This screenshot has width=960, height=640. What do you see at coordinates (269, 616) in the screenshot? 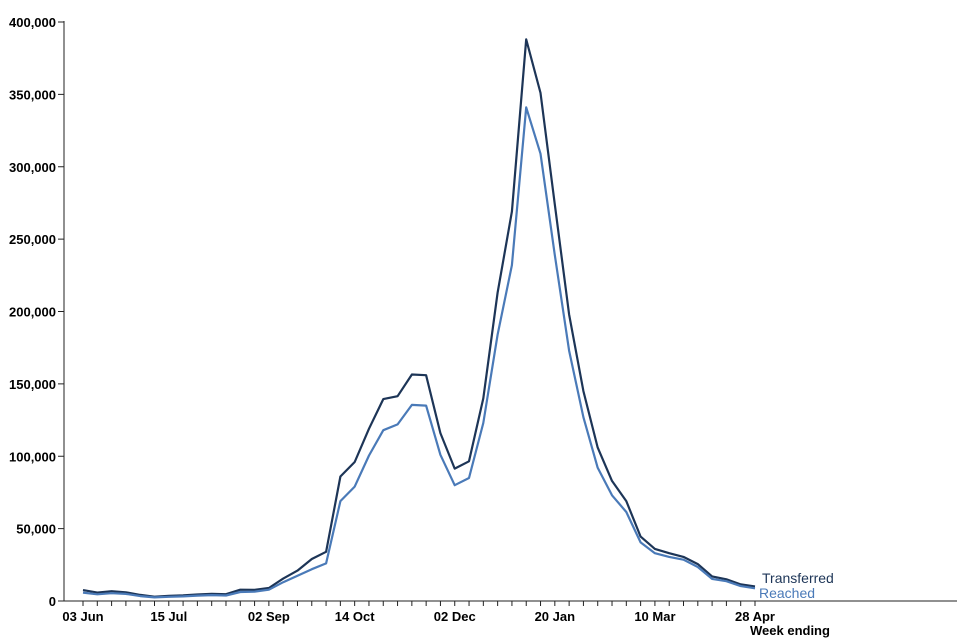
I see `x-tick-label: 02 Sep` at bounding box center [269, 616].